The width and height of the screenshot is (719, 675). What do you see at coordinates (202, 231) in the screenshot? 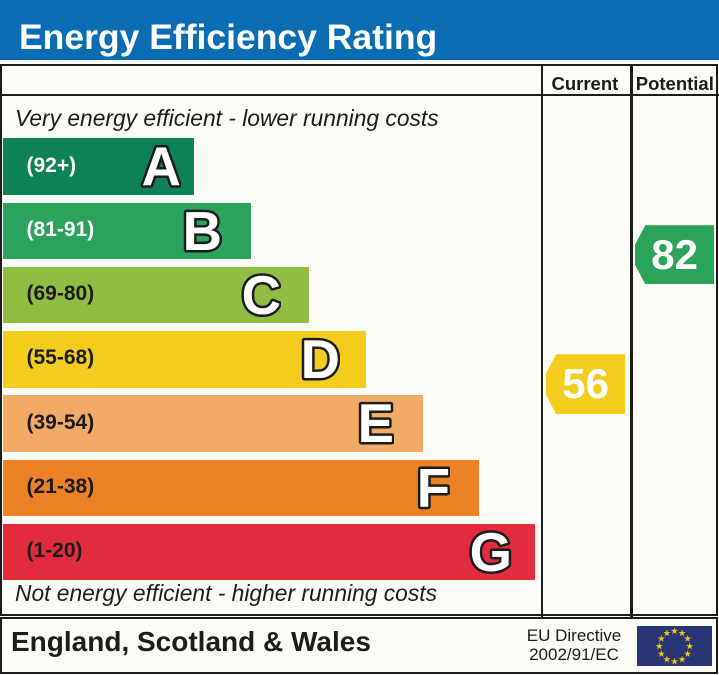
I see `svg-text: B` at bounding box center [202, 231].